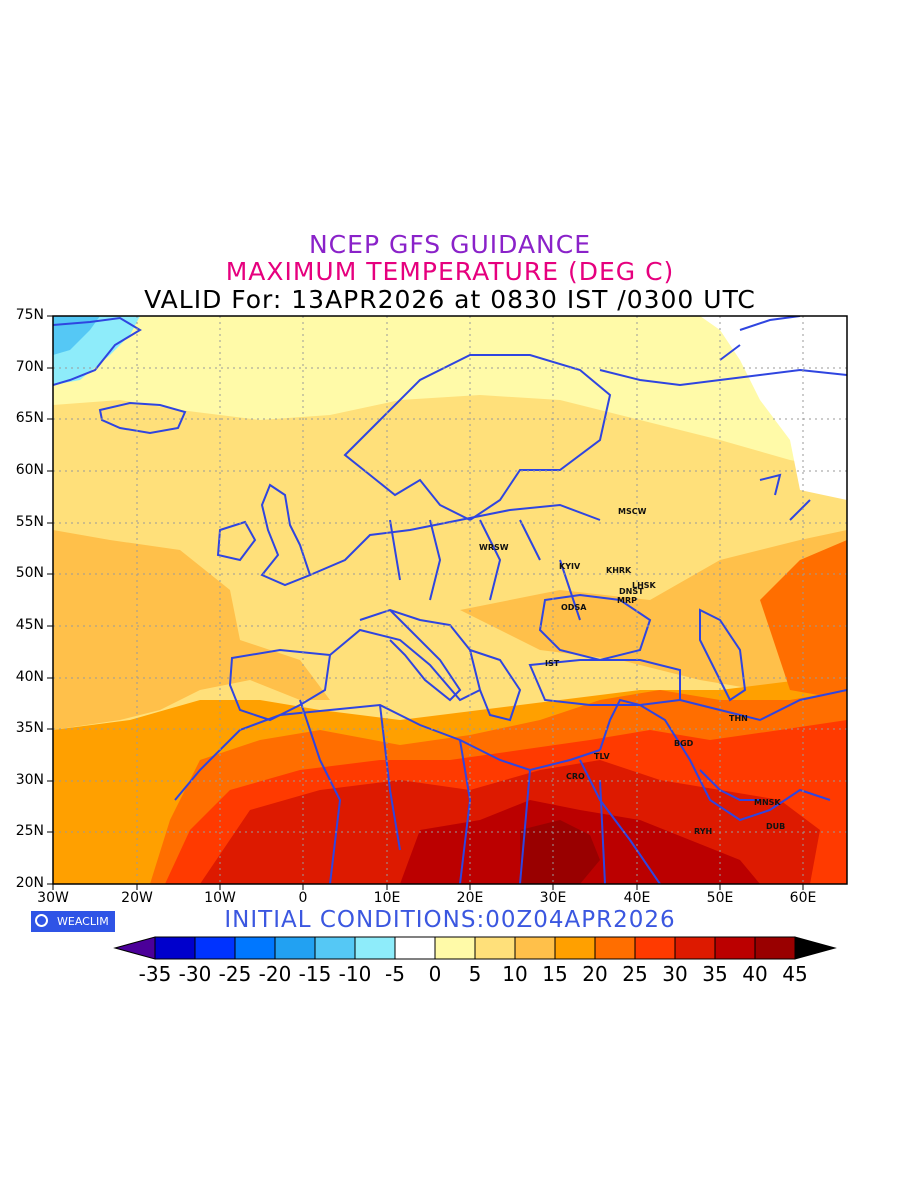  Describe the element at coordinates (235, 974) in the screenshot. I see `colorbar-tick-label: -25` at that location.